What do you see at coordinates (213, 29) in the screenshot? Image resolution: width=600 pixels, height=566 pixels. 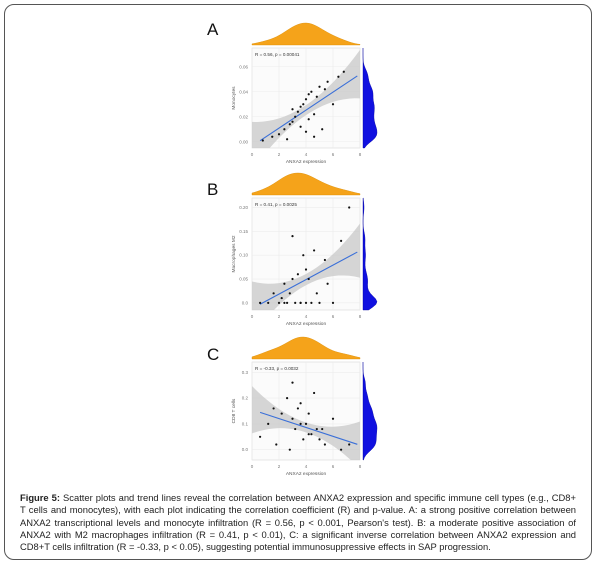 I see `panel-label-a: A` at bounding box center [213, 29].